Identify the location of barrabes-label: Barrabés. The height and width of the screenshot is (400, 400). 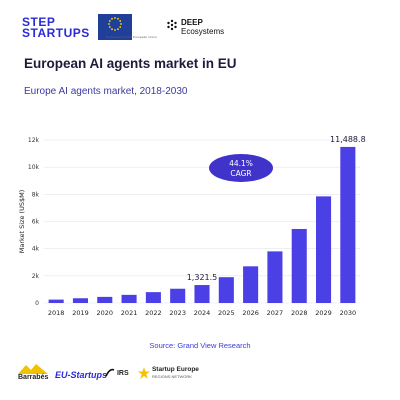
(33, 377).